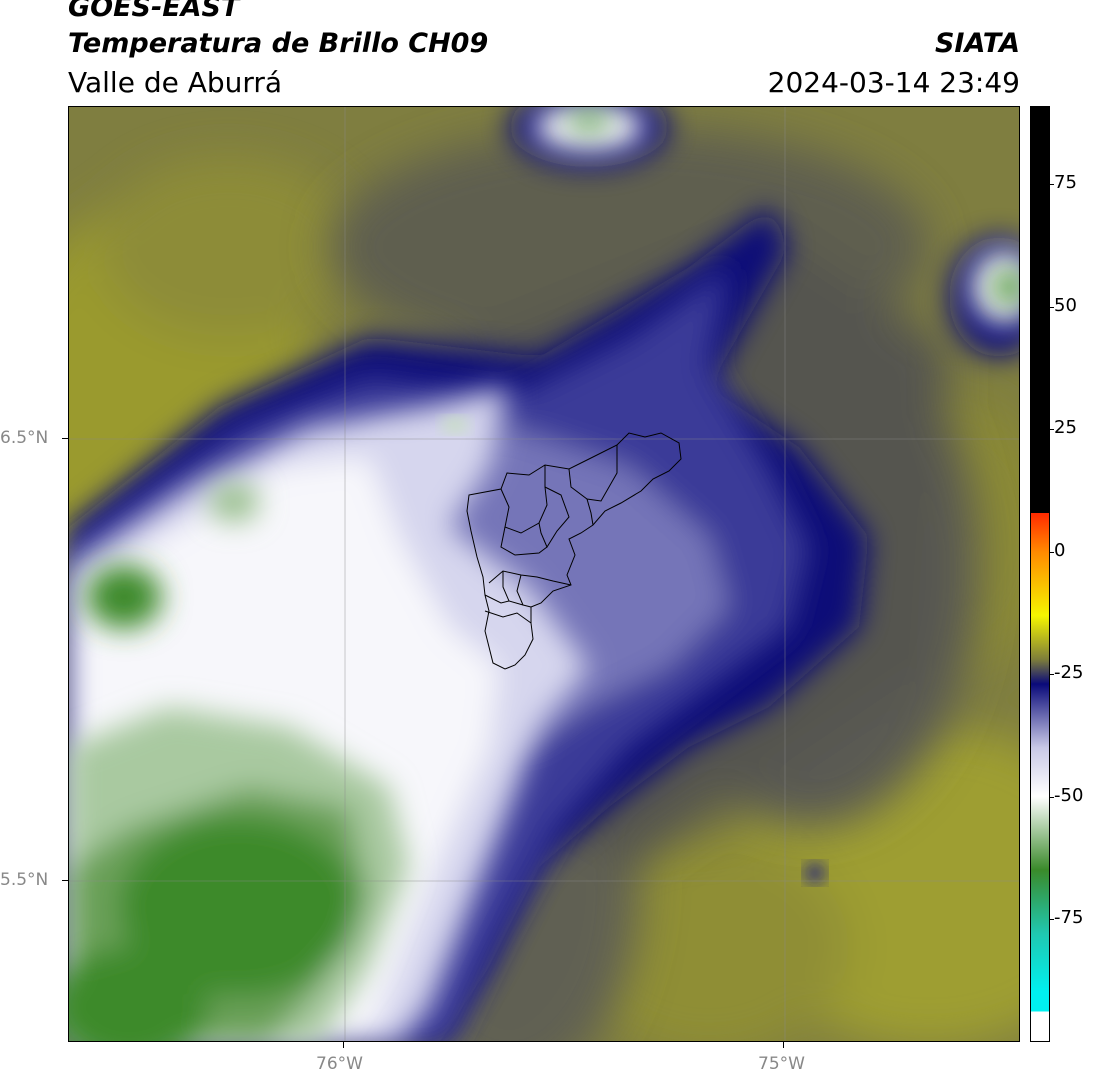 The width and height of the screenshot is (1094, 1078). I want to click on lon-tick-75w, so click(783, 1045).